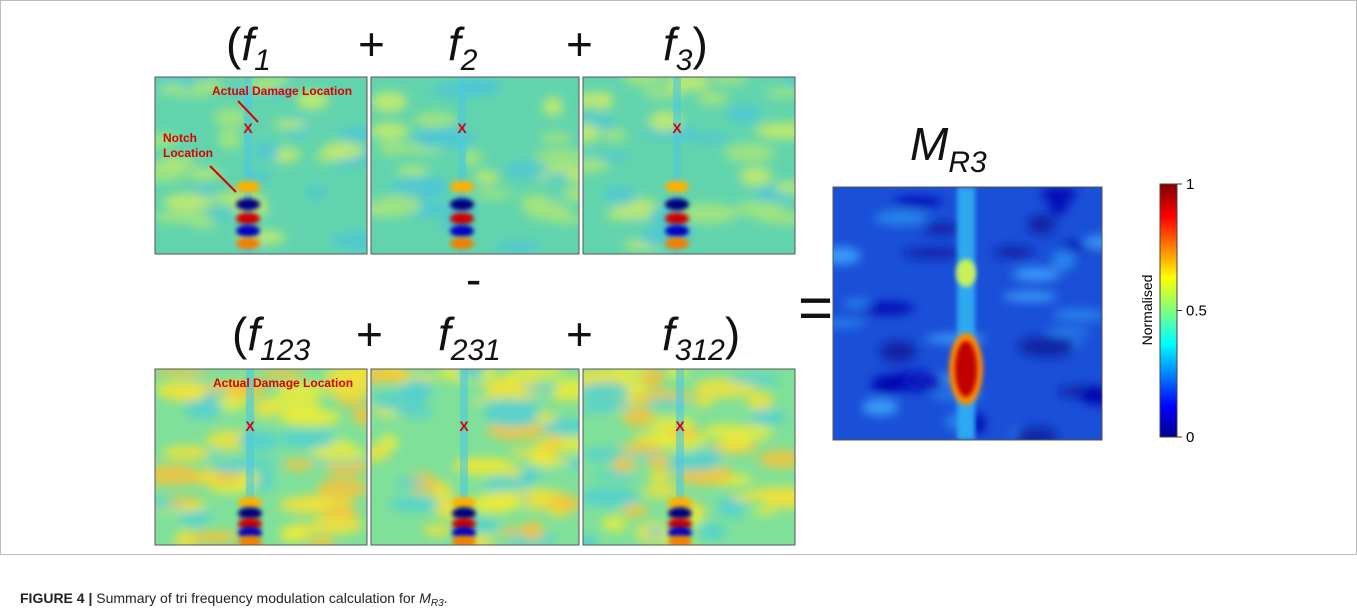 Image resolution: width=1357 pixels, height=615 pixels. I want to click on annotation: Actual Damage Location, so click(282, 91).